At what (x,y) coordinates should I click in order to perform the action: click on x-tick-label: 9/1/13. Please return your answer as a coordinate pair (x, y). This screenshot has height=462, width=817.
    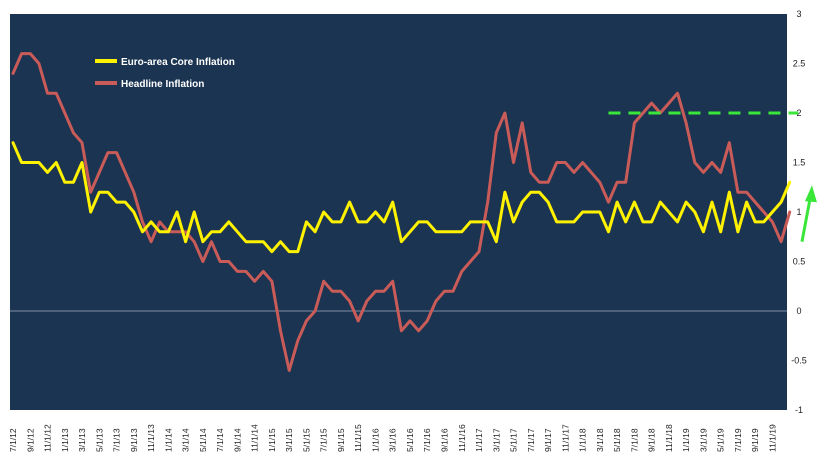
    Looking at the image, I should click on (134, 440).